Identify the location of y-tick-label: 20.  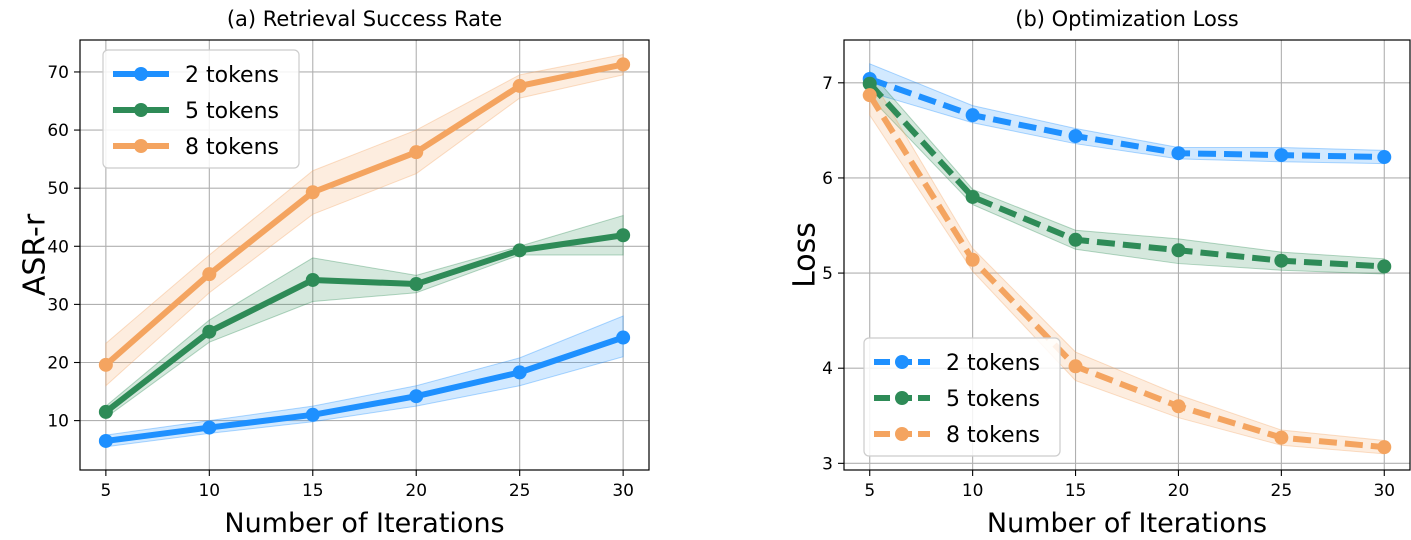
(58, 364).